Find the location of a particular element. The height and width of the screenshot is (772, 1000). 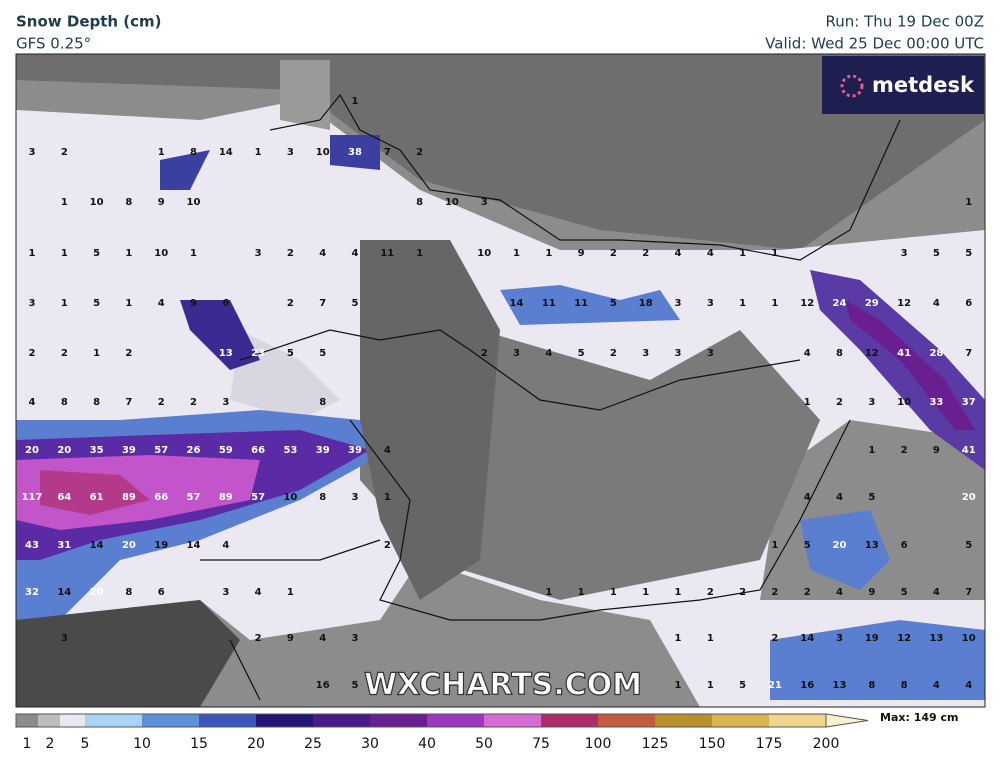

watermark: WXCHARTS.COM is located at coordinates (503, 685).